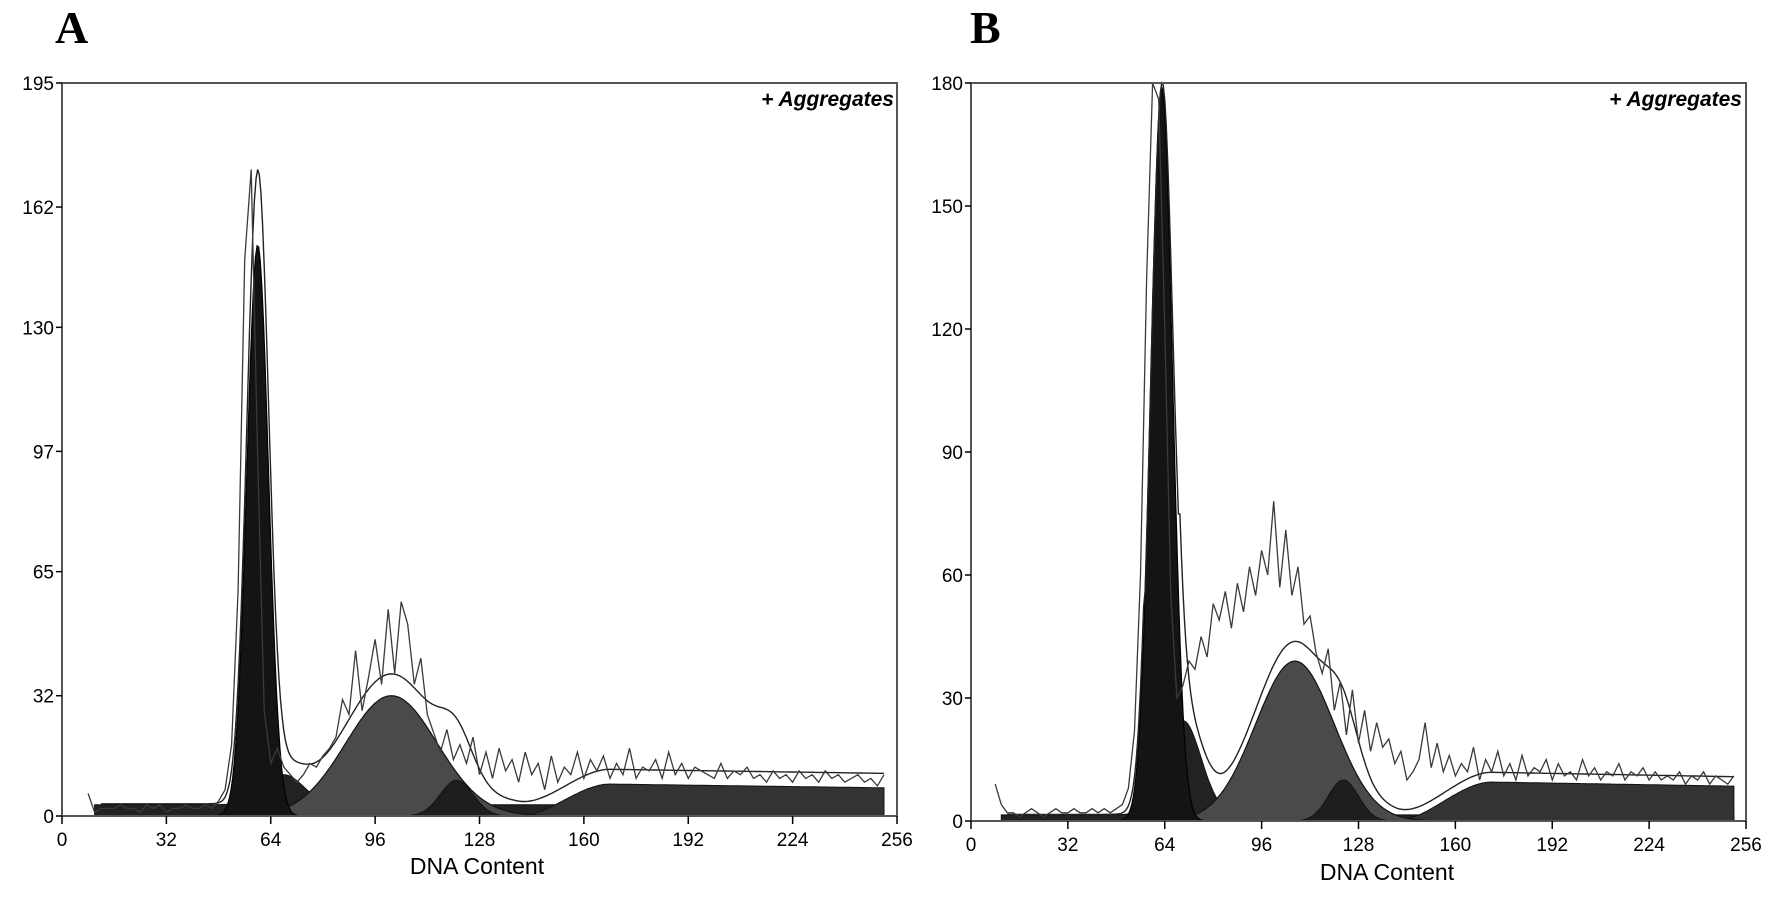 The height and width of the screenshot is (899, 1772). What do you see at coordinates (43, 452) in the screenshot?
I see `y-tick-label-a-97: 97` at bounding box center [43, 452].